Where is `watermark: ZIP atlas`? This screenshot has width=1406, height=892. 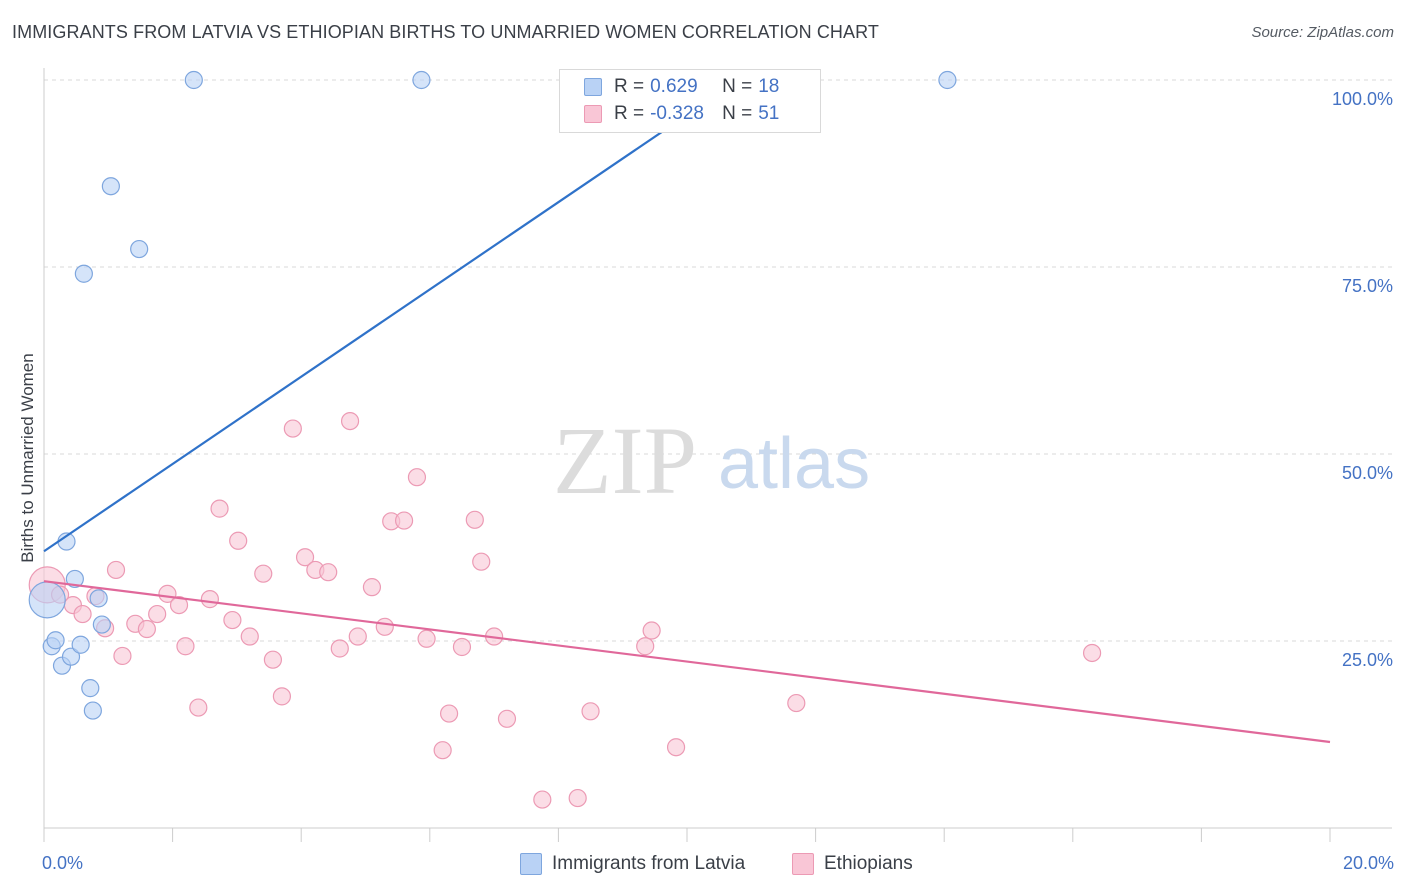 watermark: ZIP atlas is located at coordinates (711, 460).